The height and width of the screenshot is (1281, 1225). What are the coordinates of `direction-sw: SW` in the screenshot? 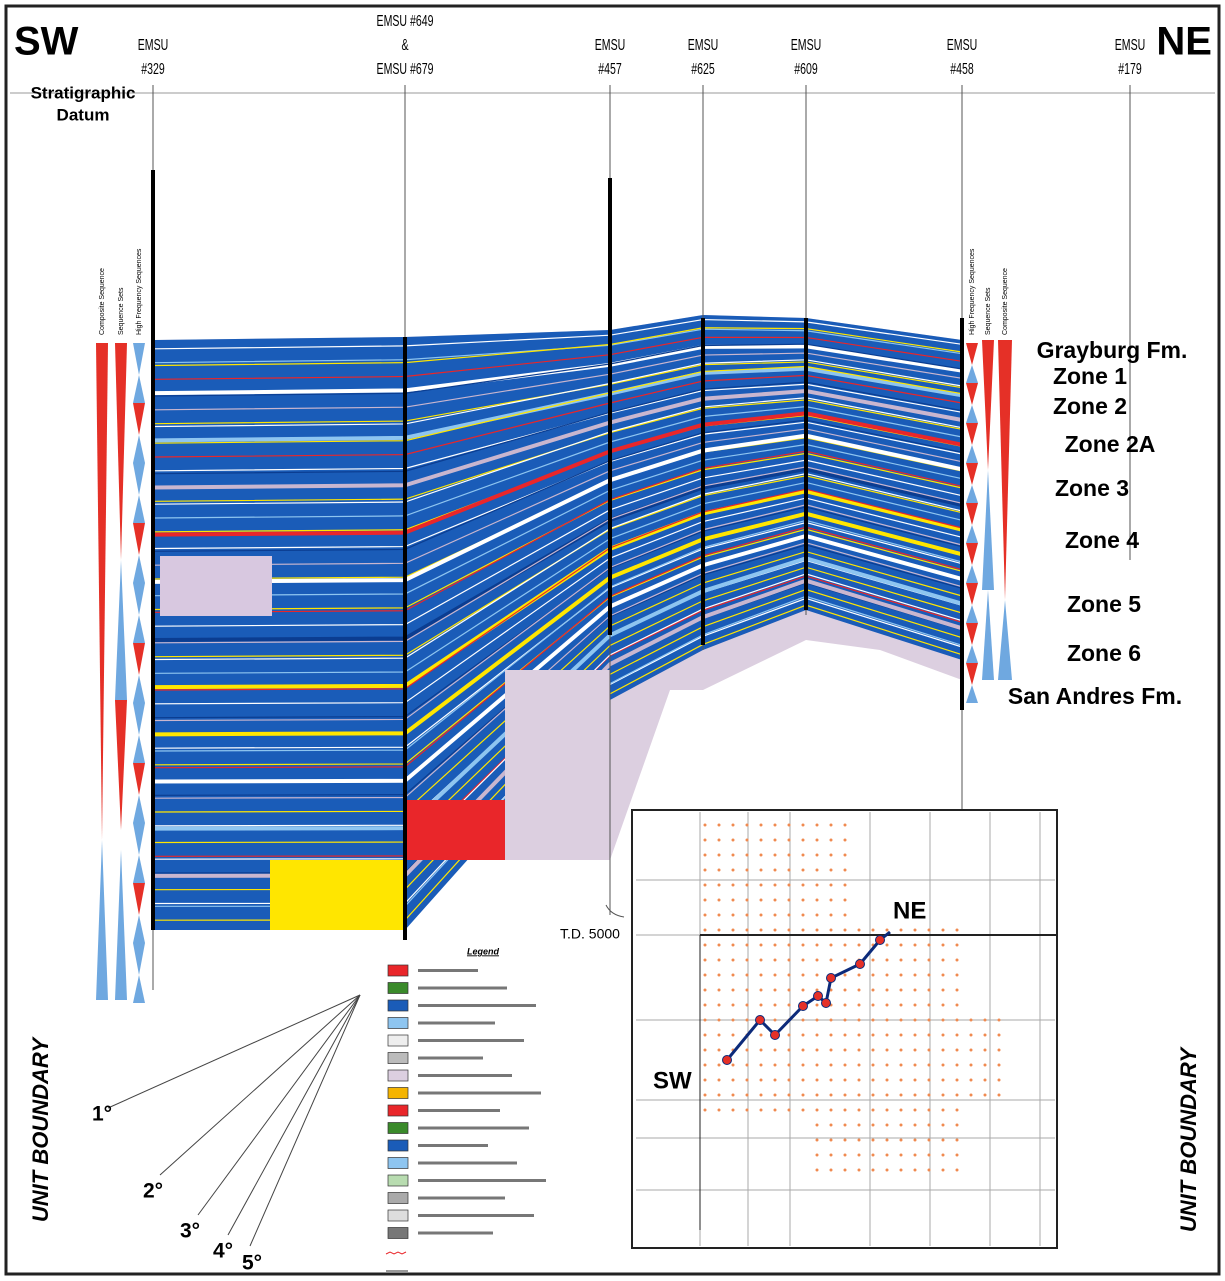 It's located at (46, 42).